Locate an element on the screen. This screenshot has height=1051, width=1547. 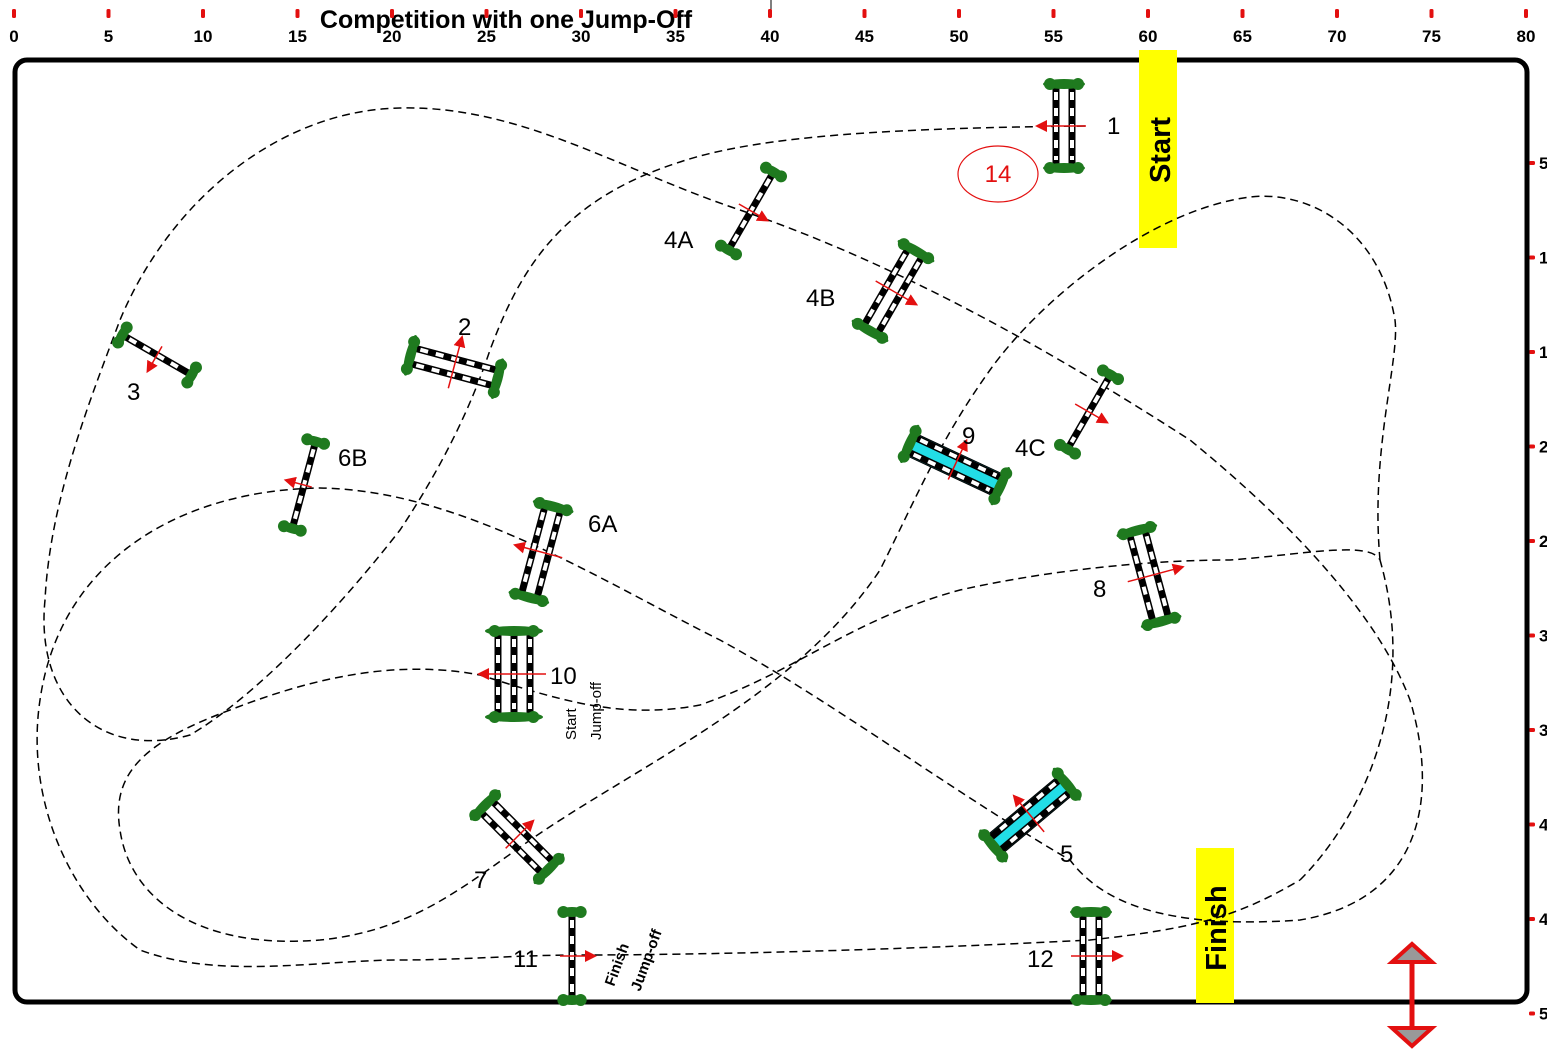
x-tick: 5 is located at coordinates (108, 27).